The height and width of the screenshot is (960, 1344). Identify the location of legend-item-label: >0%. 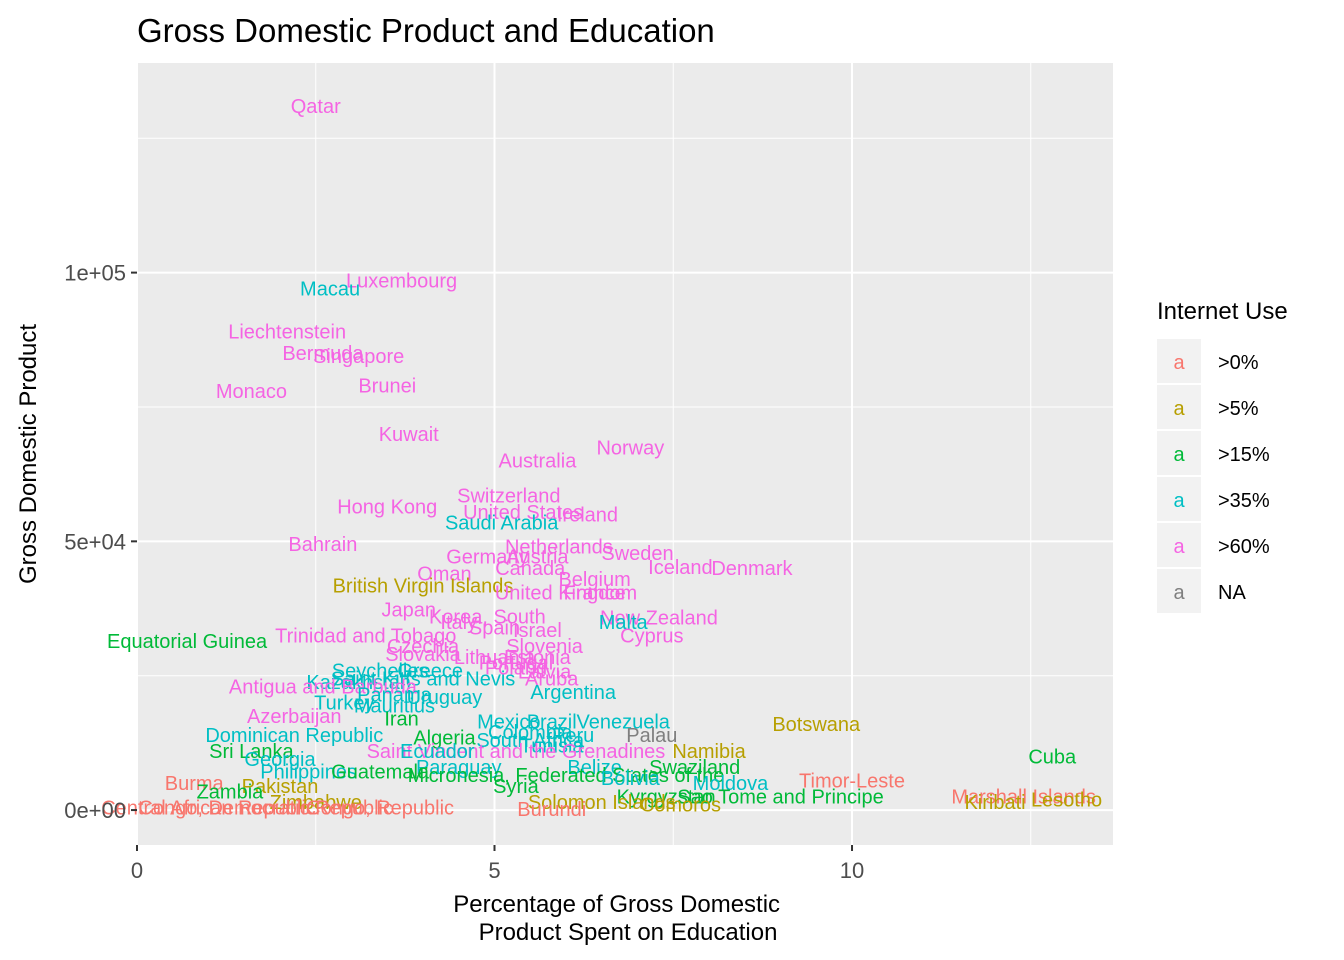
(1238, 363).